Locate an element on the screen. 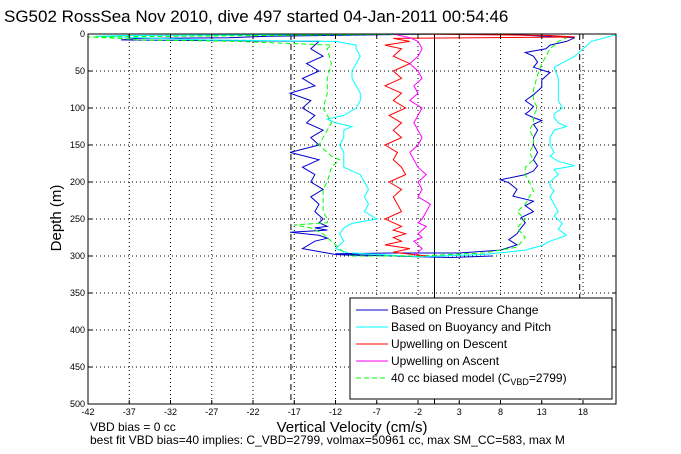 This screenshot has height=454, width=681. y-tick-label: 0 is located at coordinates (82, 34).